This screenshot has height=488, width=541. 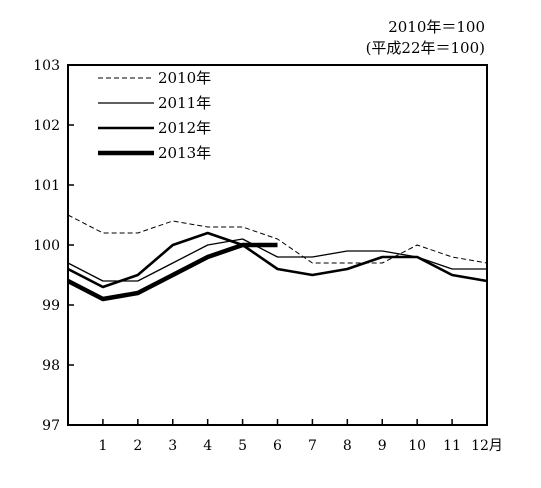 I want to click on series-line-2010年, so click(x=277, y=239).